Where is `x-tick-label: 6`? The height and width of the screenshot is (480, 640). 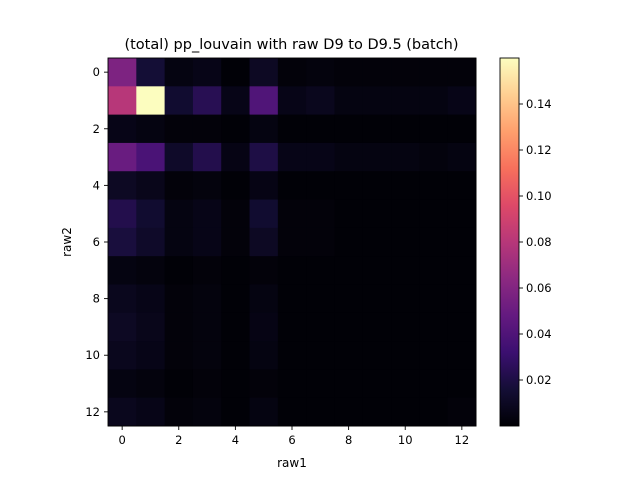 x-tick-label: 6 is located at coordinates (291, 440).